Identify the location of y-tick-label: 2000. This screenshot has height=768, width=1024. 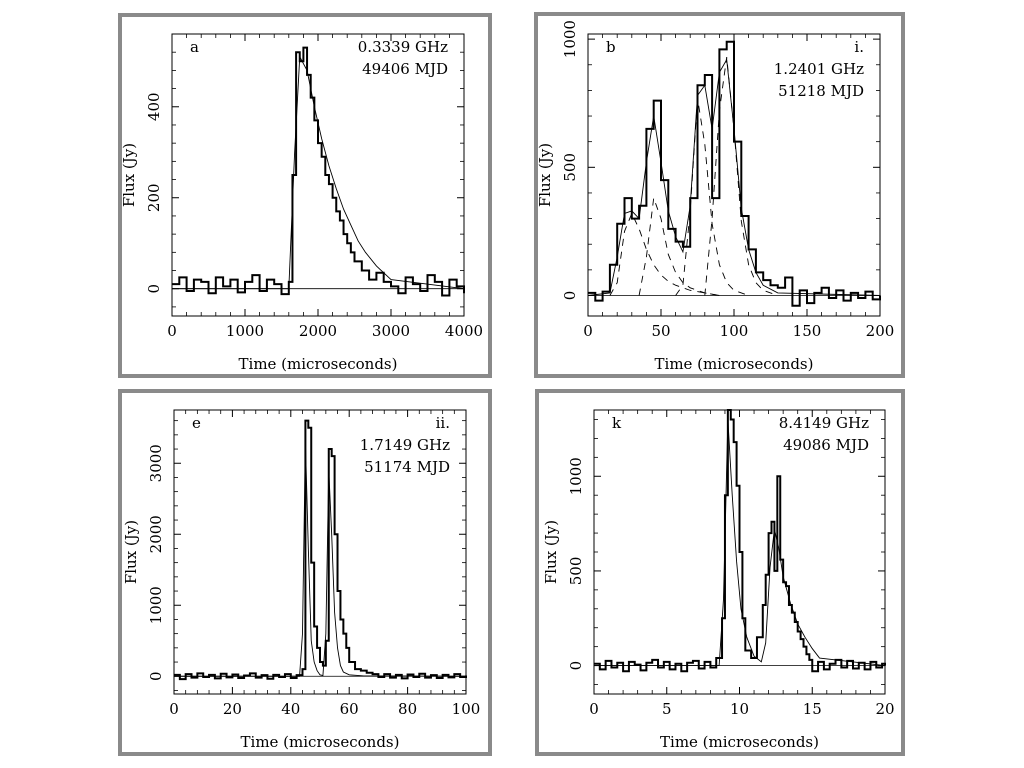
(156, 534).